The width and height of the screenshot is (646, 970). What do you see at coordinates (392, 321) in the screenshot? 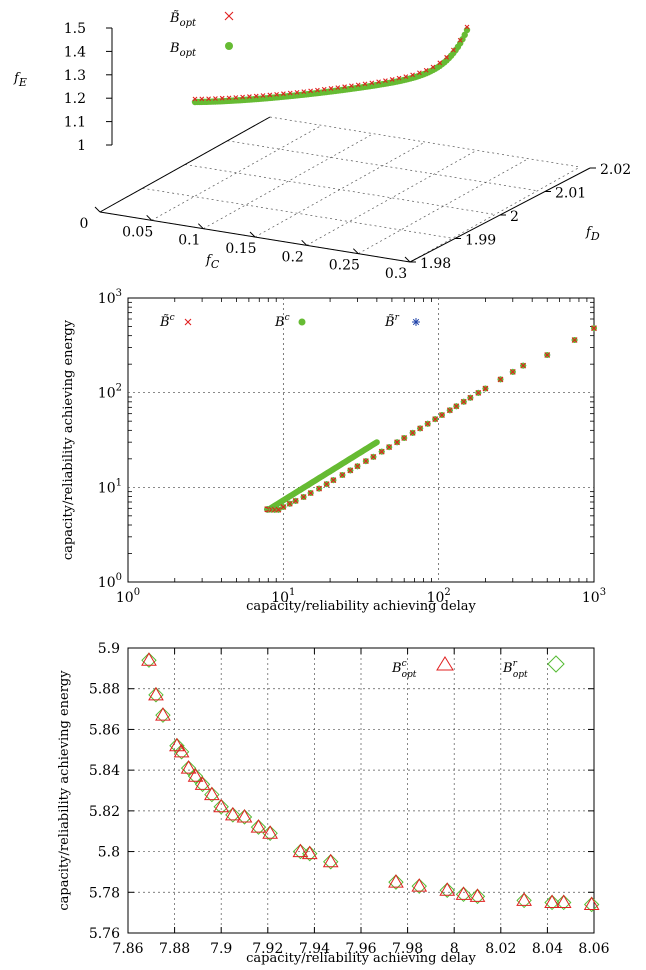
I see `legend-label: B̃r` at bounding box center [392, 321].